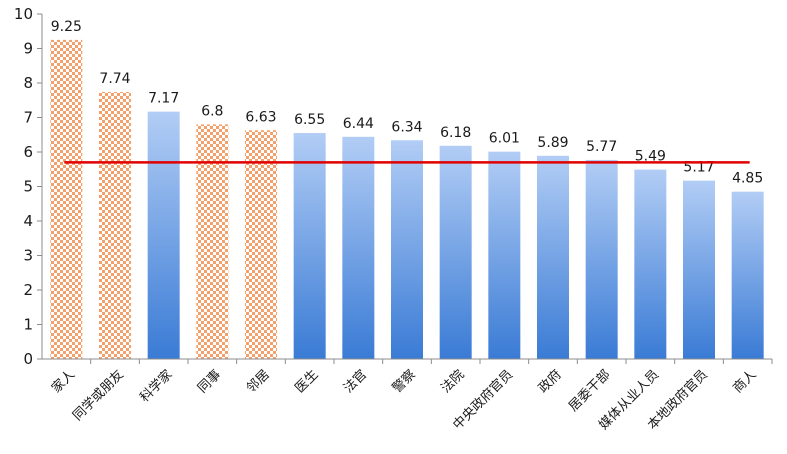  I want to click on x-category-label: 政府, so click(550, 381).